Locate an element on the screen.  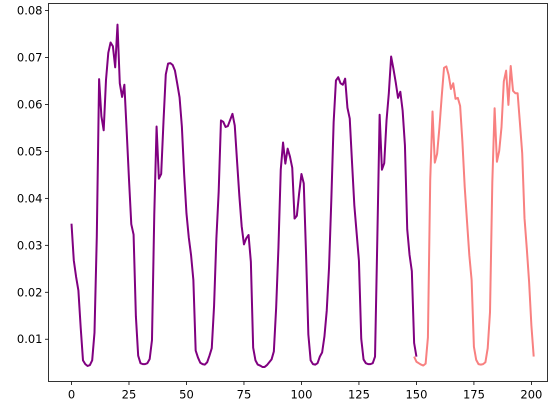
x-axis-ticks: 0 25 50 75 100 125 150 175 200 is located at coordinates (305, 391).